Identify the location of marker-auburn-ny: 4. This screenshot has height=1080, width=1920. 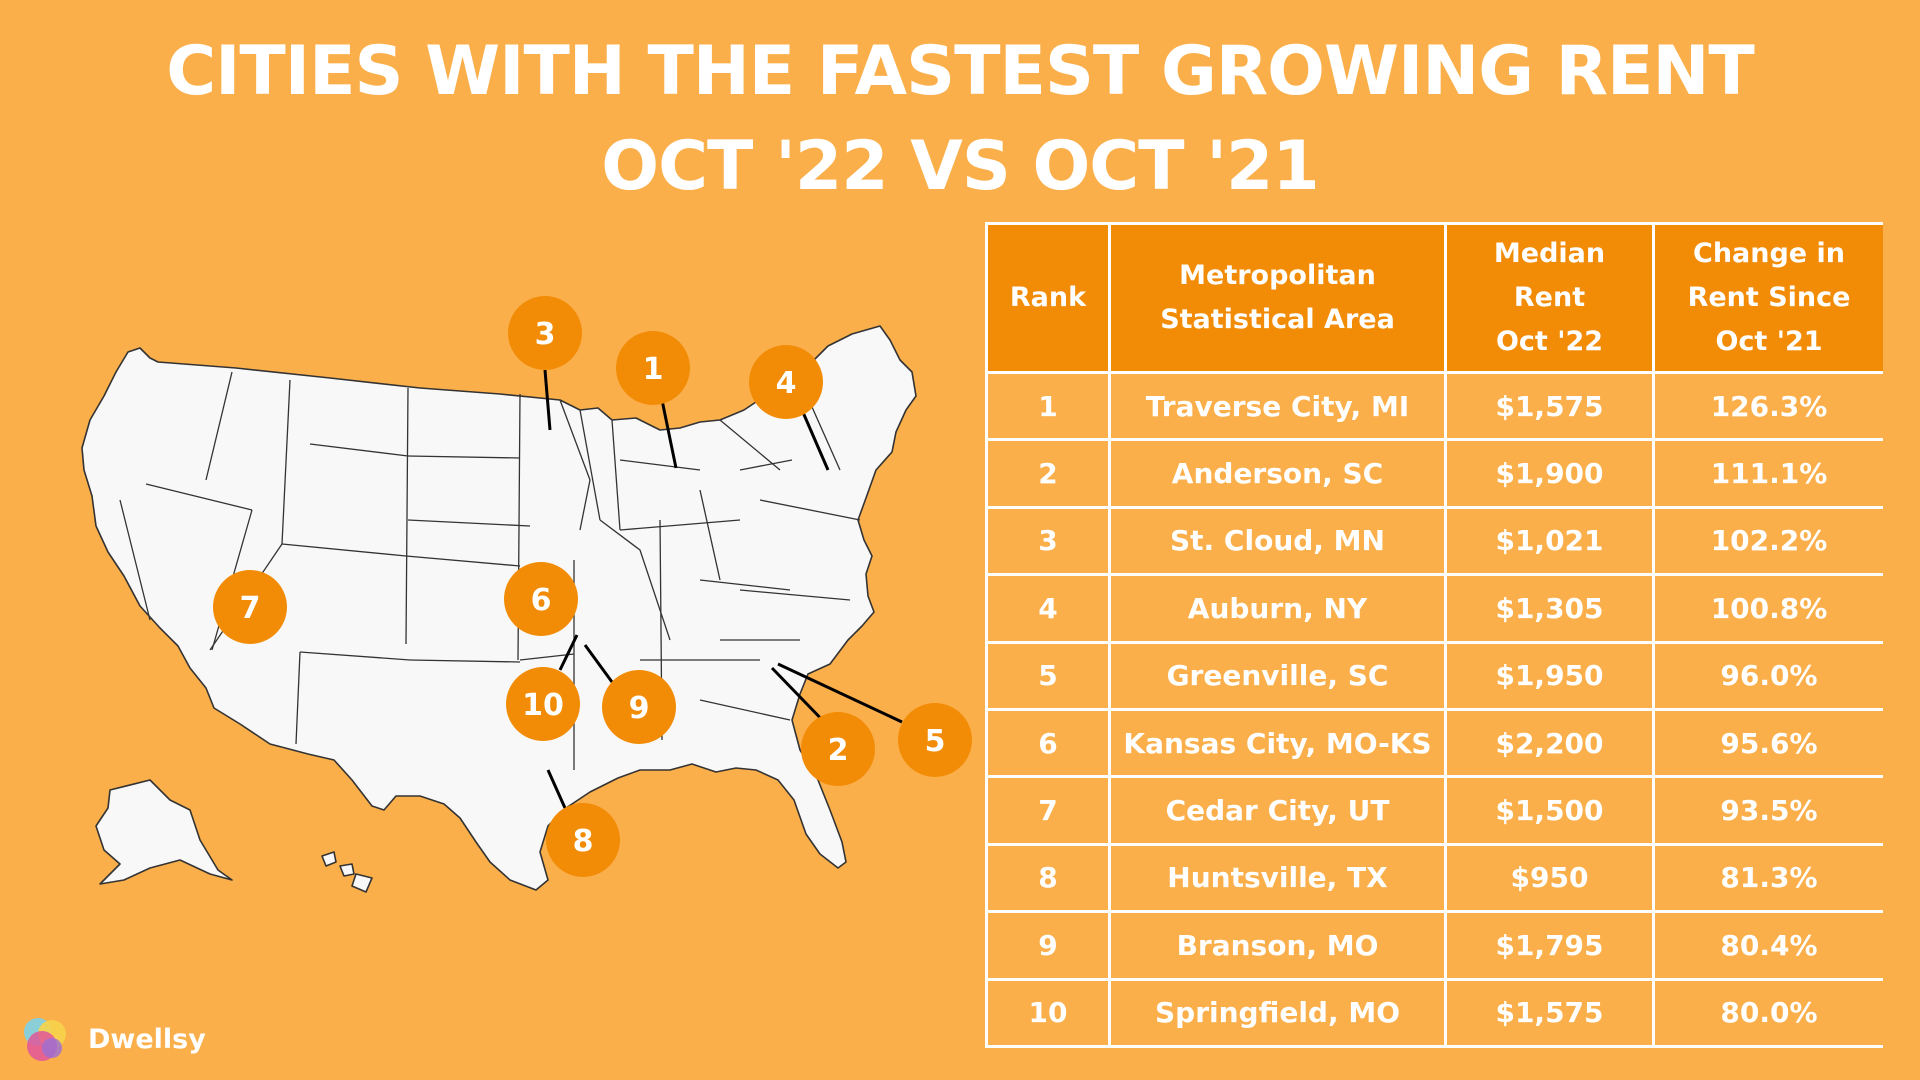
(786, 382).